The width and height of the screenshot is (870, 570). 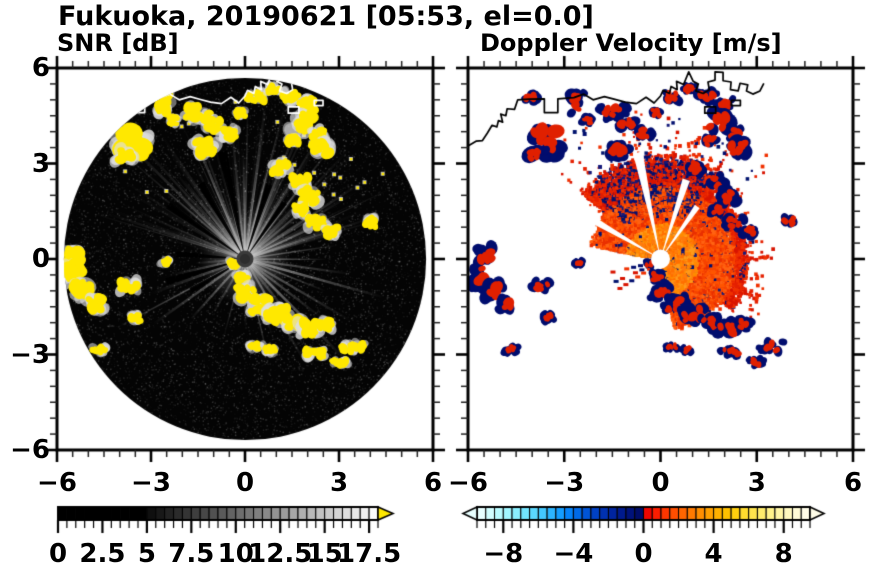 I want to click on snr-colorbar-tick-label: 2.5, so click(x=102, y=554).